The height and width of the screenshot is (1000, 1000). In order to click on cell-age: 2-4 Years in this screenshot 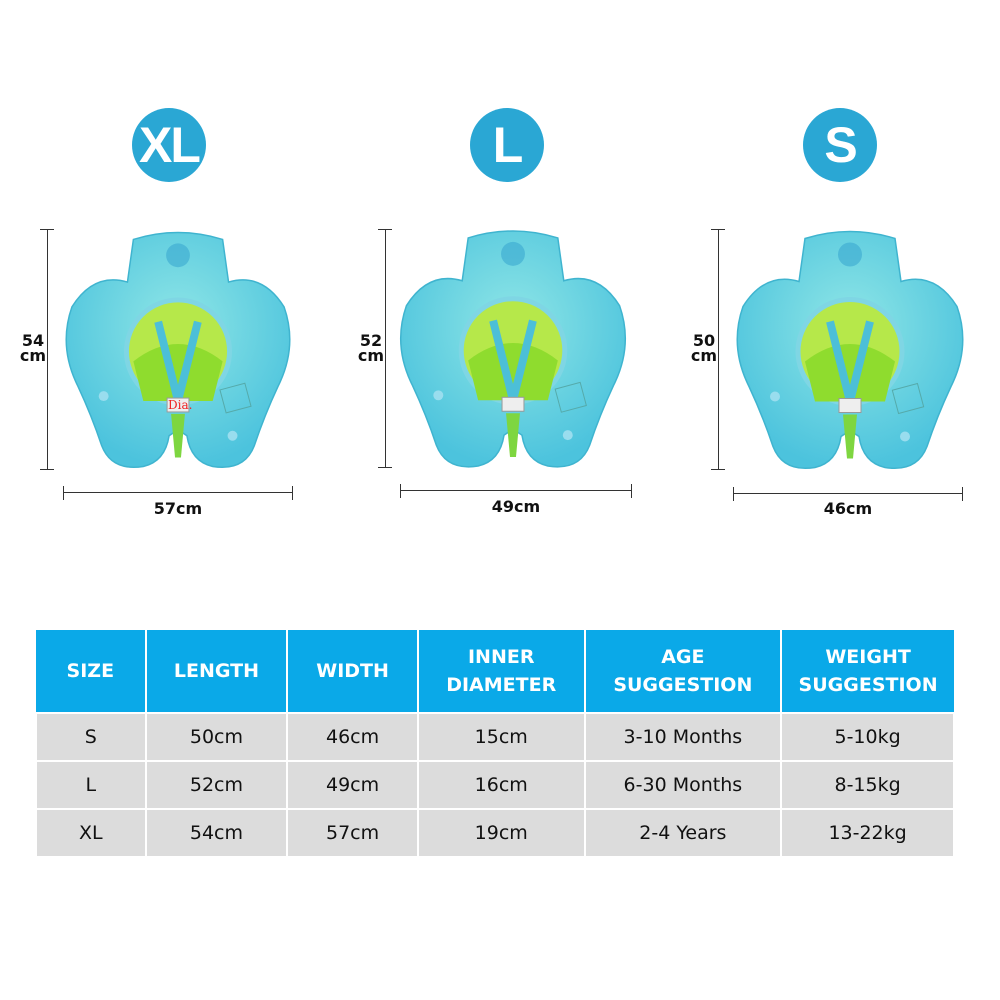, I will do `click(683, 833)`.